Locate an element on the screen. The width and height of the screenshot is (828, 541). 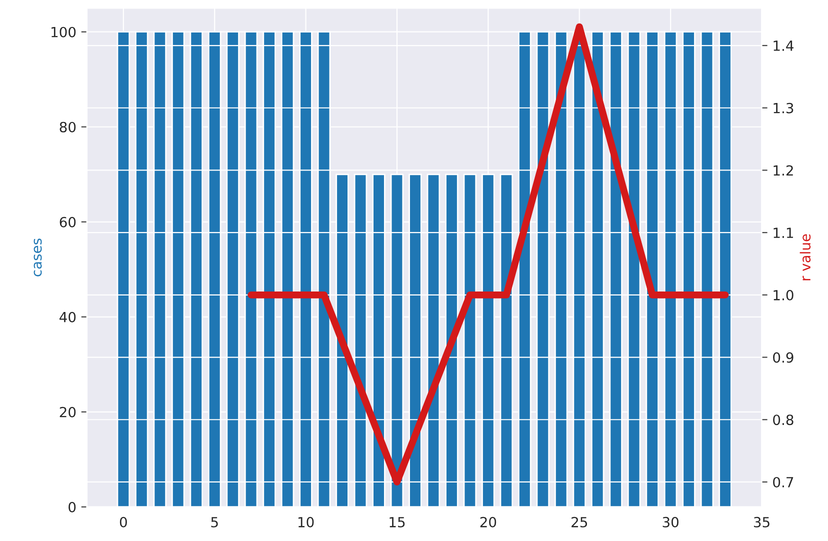
x-tick-label: 15 is located at coordinates (397, 522).